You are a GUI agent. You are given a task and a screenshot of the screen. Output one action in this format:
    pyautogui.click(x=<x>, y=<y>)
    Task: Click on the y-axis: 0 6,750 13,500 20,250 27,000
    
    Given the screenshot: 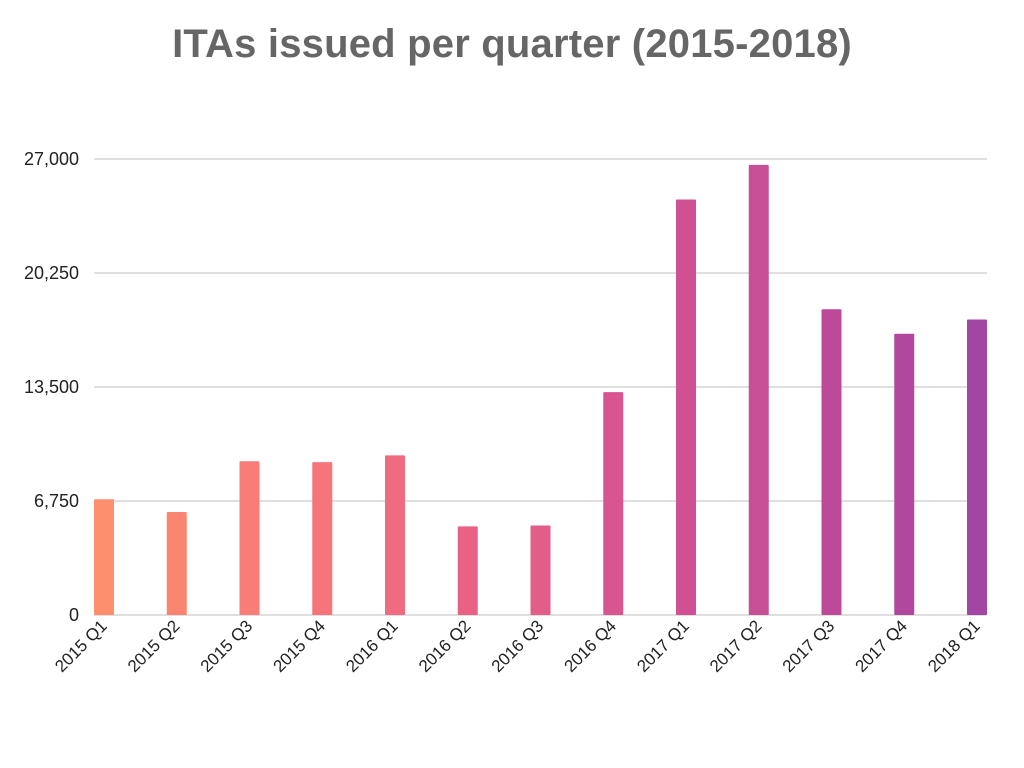 What is the action you would take?
    pyautogui.click(x=51, y=387)
    